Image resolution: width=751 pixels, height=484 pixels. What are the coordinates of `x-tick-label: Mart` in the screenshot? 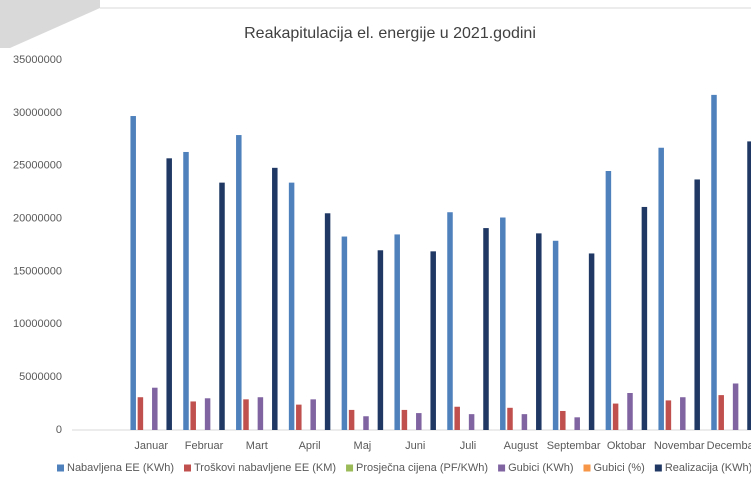 It's located at (257, 446).